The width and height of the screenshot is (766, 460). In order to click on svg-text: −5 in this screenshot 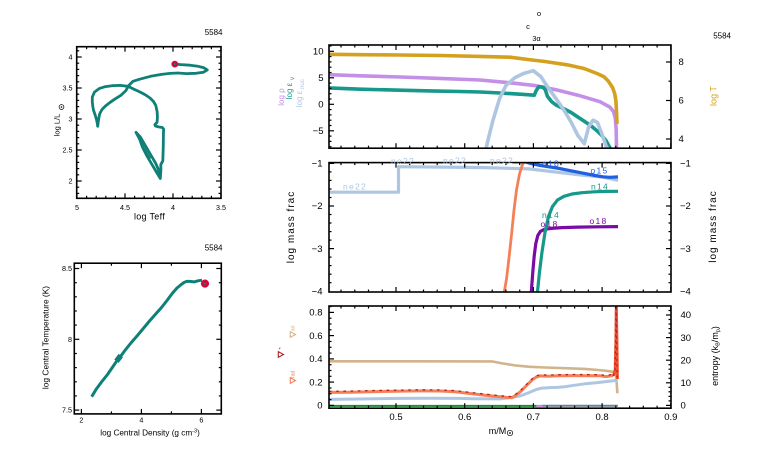, I will do `click(318, 131)`.